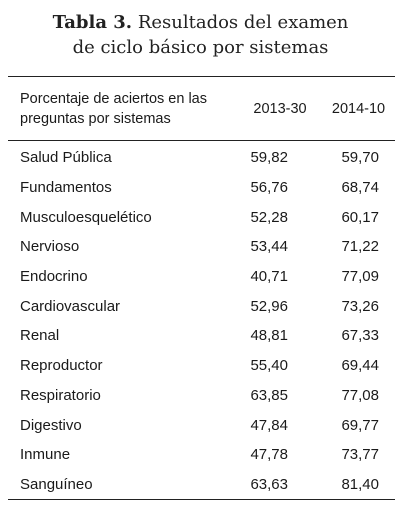 The image size is (401, 512). What do you see at coordinates (201, 188) in the screenshot?
I see `table-row: Fundamentos 56,76 68,74` at bounding box center [201, 188].